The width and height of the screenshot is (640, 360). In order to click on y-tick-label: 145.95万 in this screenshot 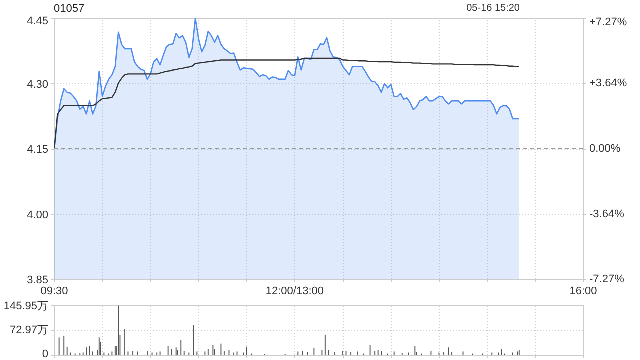, I will do `click(26, 306)`.